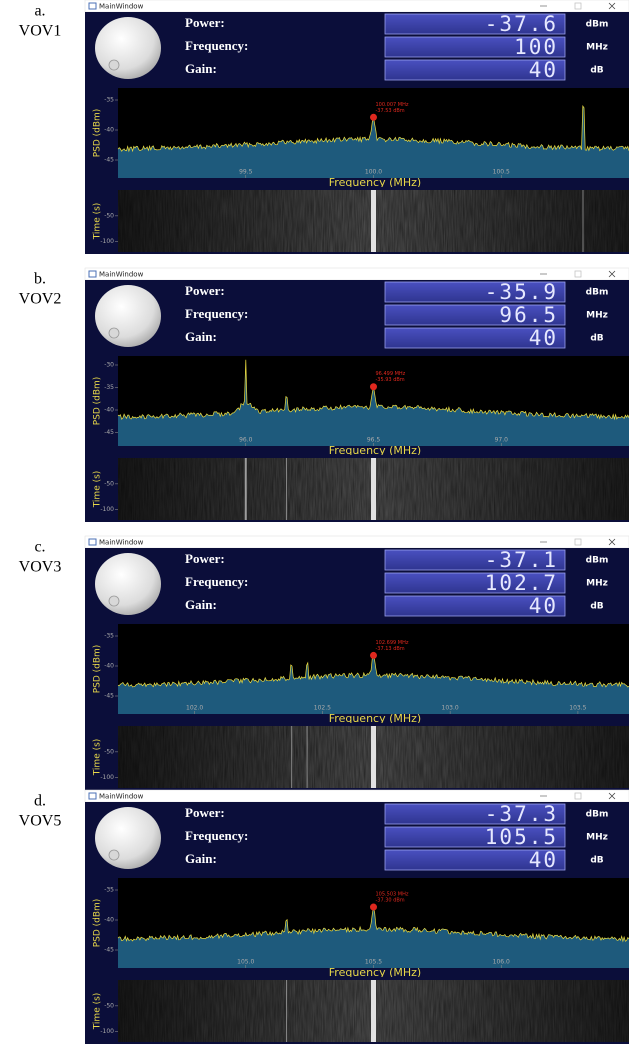 Image resolution: width=629 pixels, height=1044 pixels. What do you see at coordinates (521, 583) in the screenshot?
I see `lcd-value: 102.7` at bounding box center [521, 583].